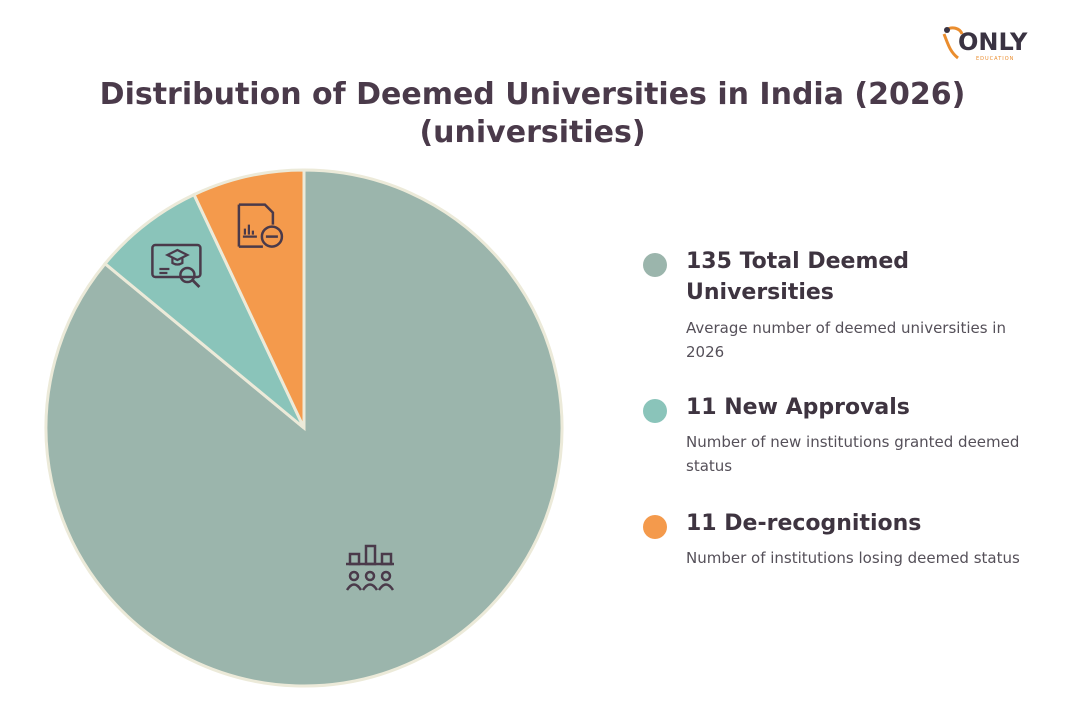 The width and height of the screenshot is (1065, 721). What do you see at coordinates (798, 407) in the screenshot?
I see `legend-label: 11 New Approvals` at bounding box center [798, 407].